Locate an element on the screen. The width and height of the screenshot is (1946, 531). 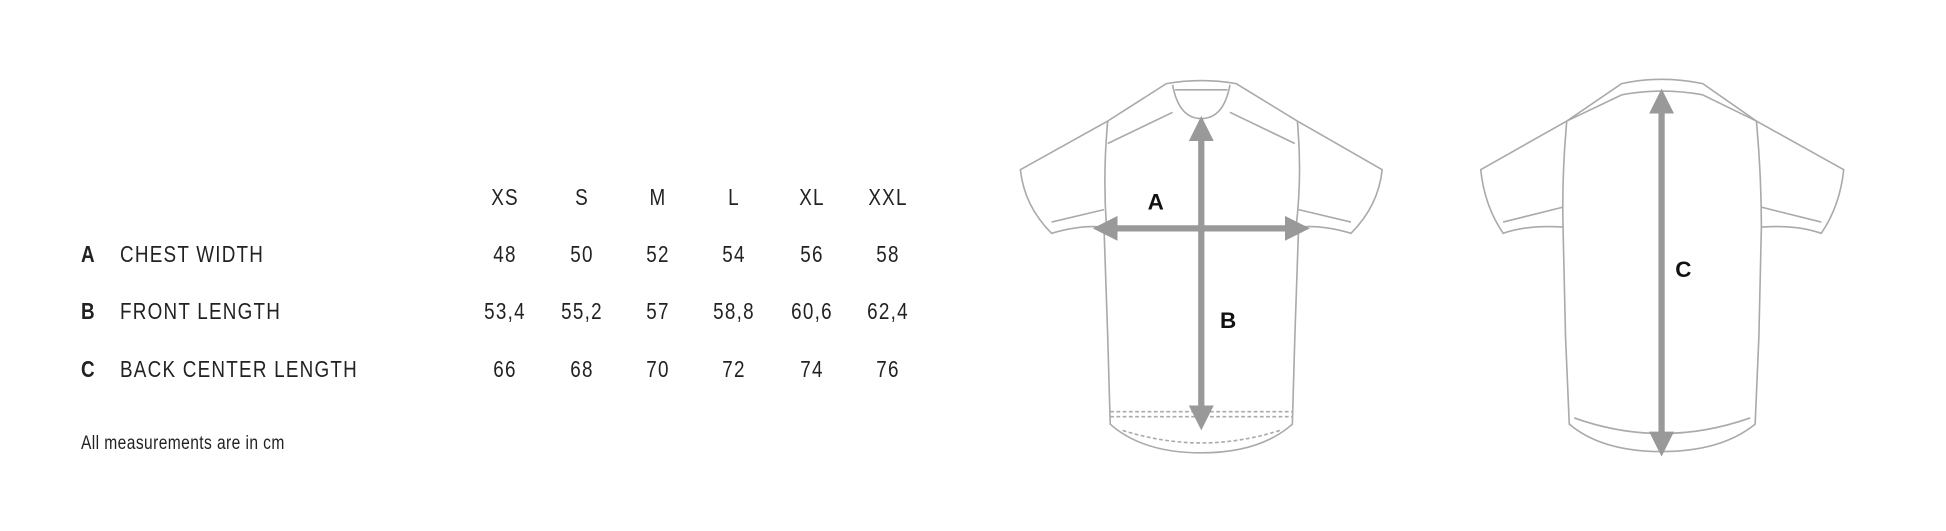
row-label: CHEST WIDTH is located at coordinates (192, 254).